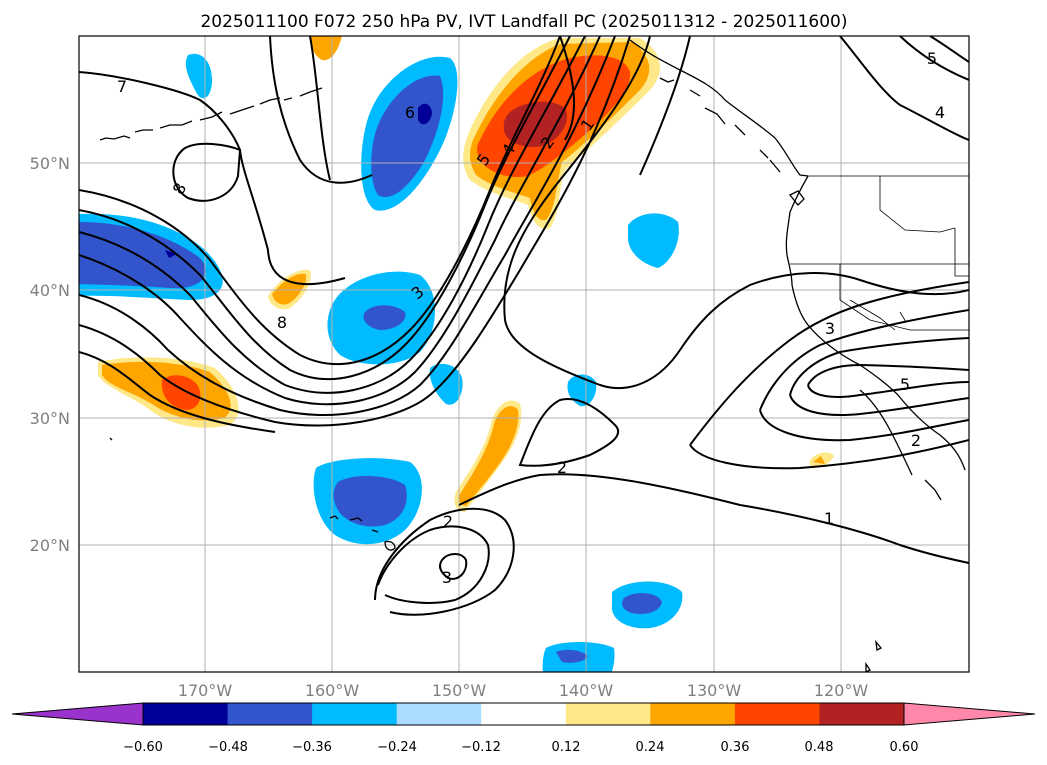 This screenshot has width=1047, height=765. I want to click on lon-label: 150°W, so click(459, 690).